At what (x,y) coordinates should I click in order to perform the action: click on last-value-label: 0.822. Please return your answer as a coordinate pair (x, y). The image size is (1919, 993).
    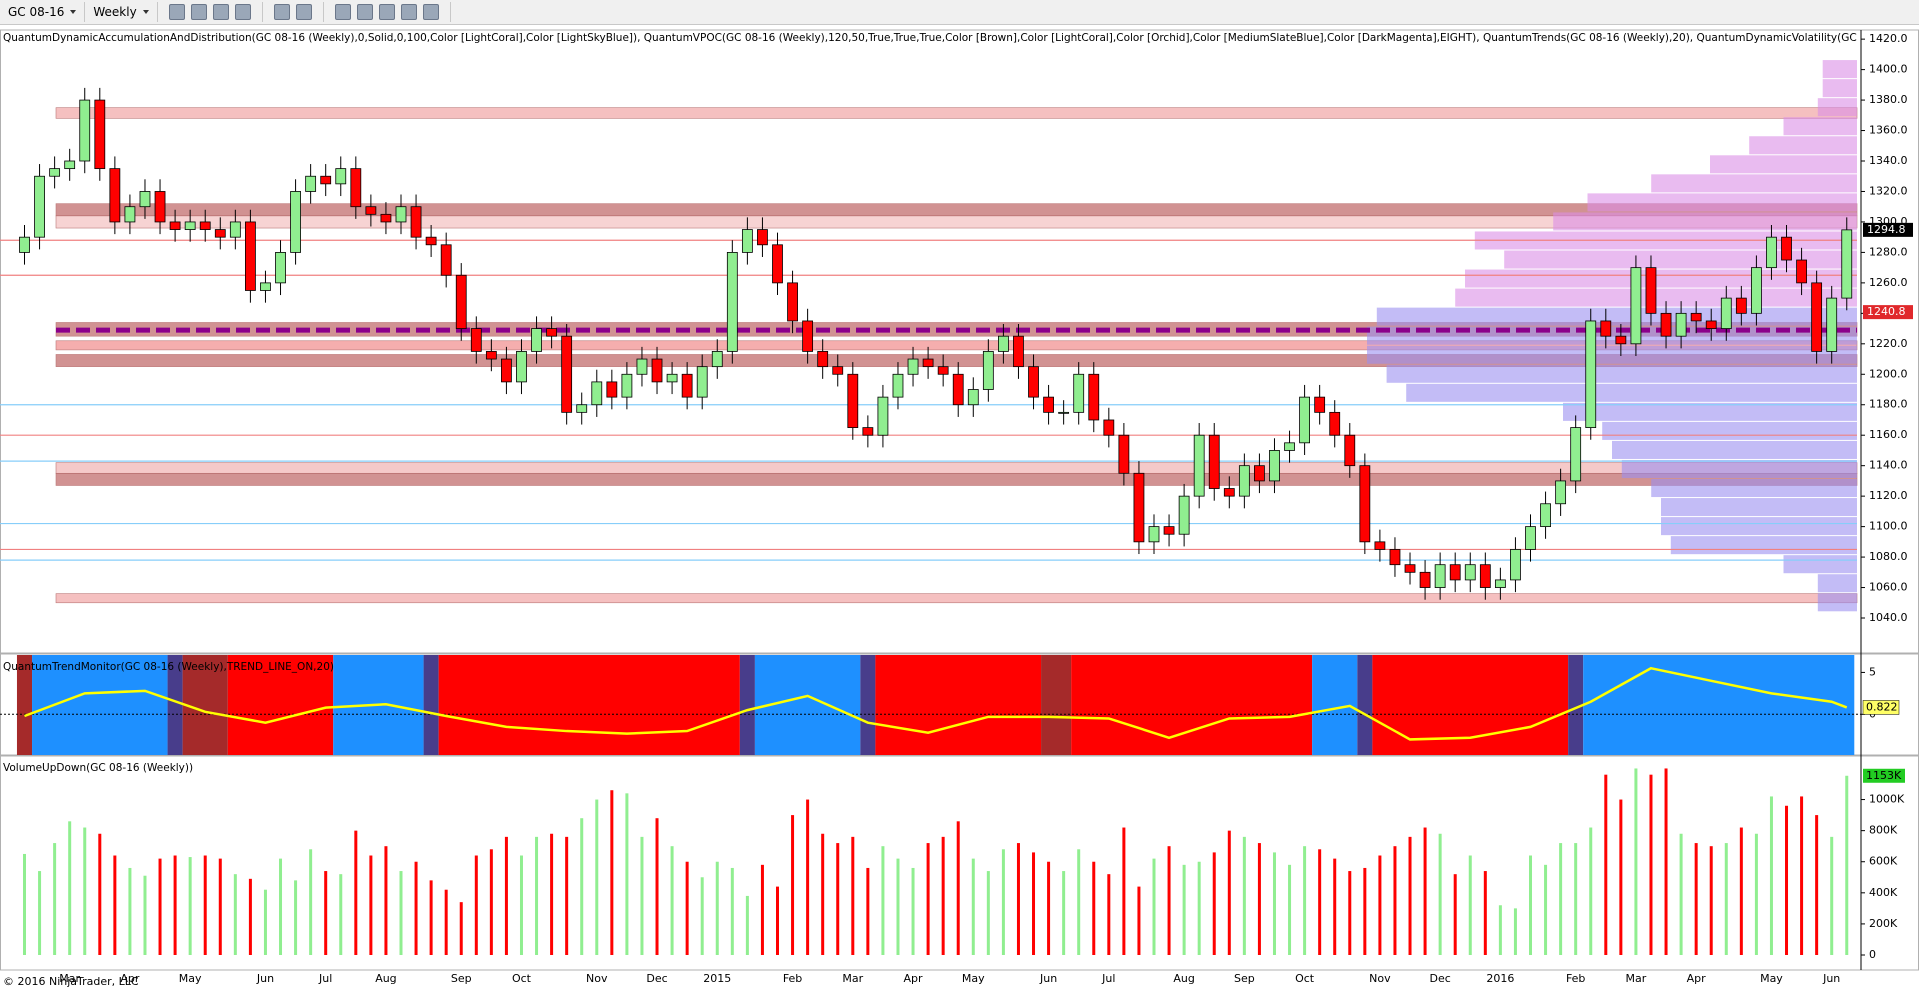
    Looking at the image, I should click on (1882, 706).